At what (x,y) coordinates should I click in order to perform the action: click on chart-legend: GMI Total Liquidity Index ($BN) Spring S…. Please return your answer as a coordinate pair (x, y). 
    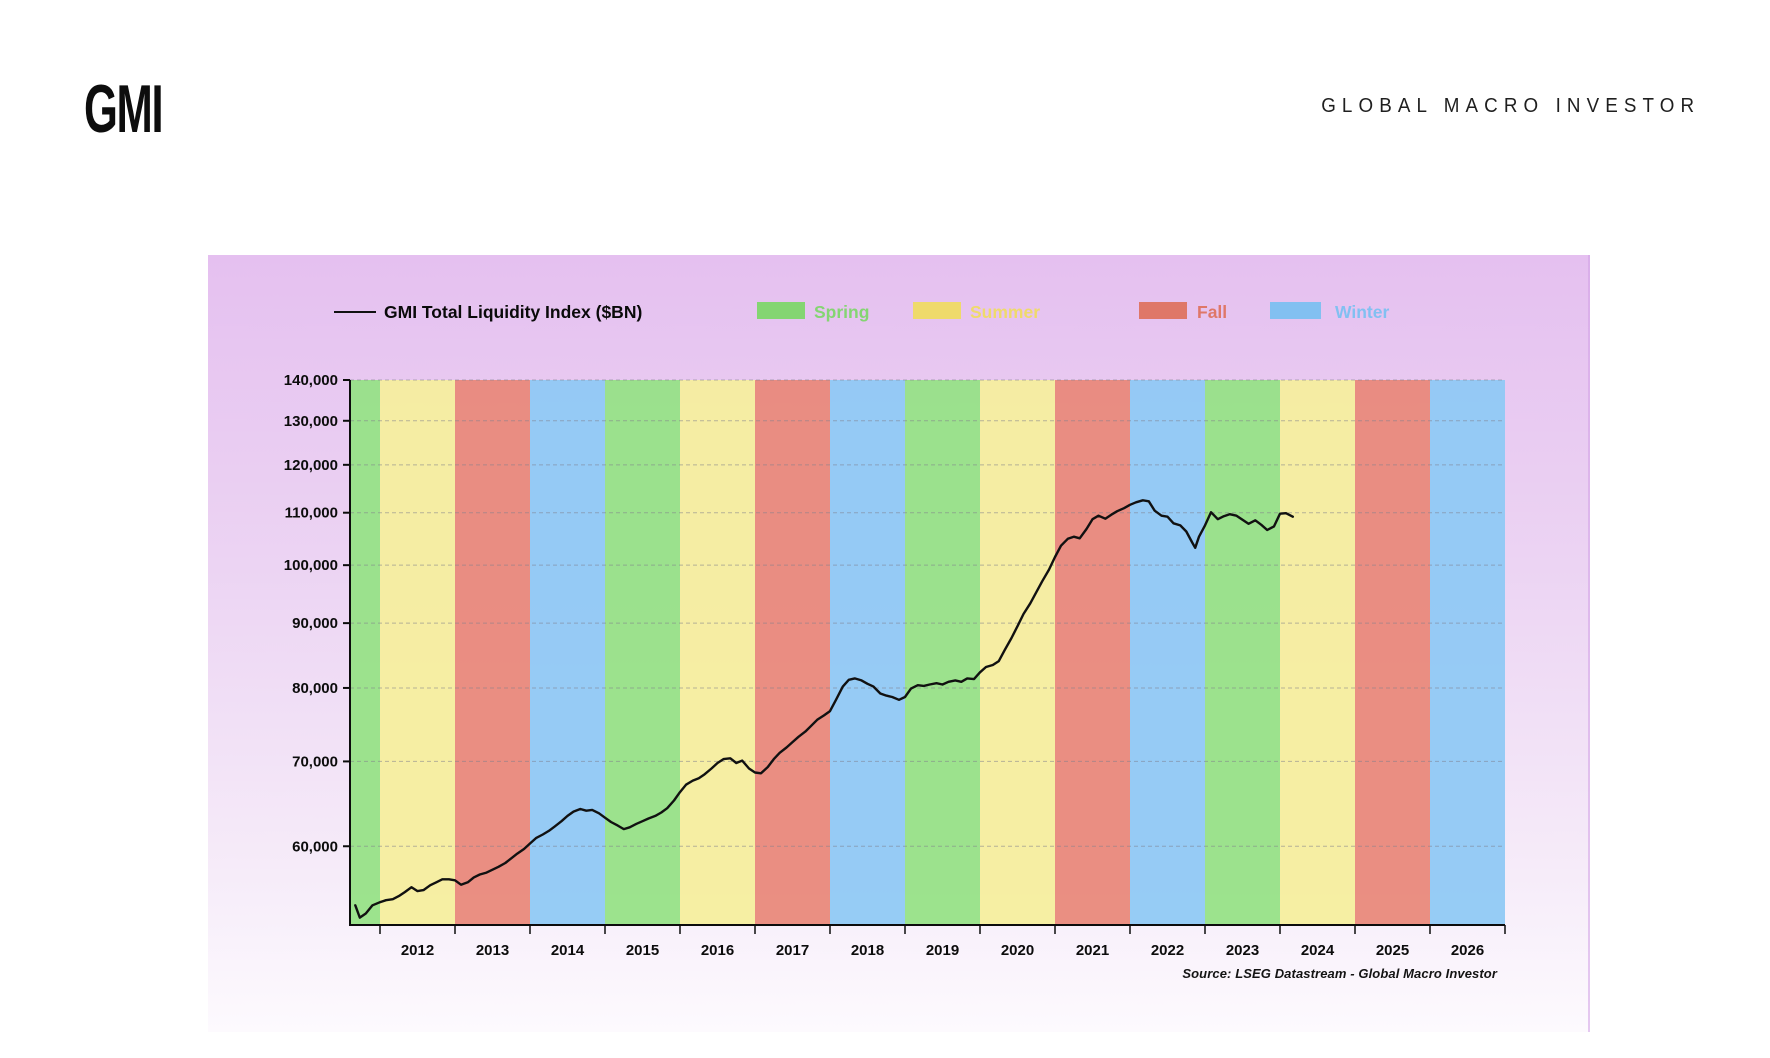
    Looking at the image, I should click on (898, 295).